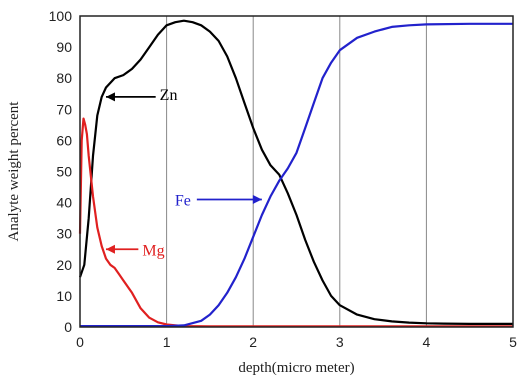 This screenshot has width=517, height=387. I want to click on y-tick-label: 70, so click(64, 109).